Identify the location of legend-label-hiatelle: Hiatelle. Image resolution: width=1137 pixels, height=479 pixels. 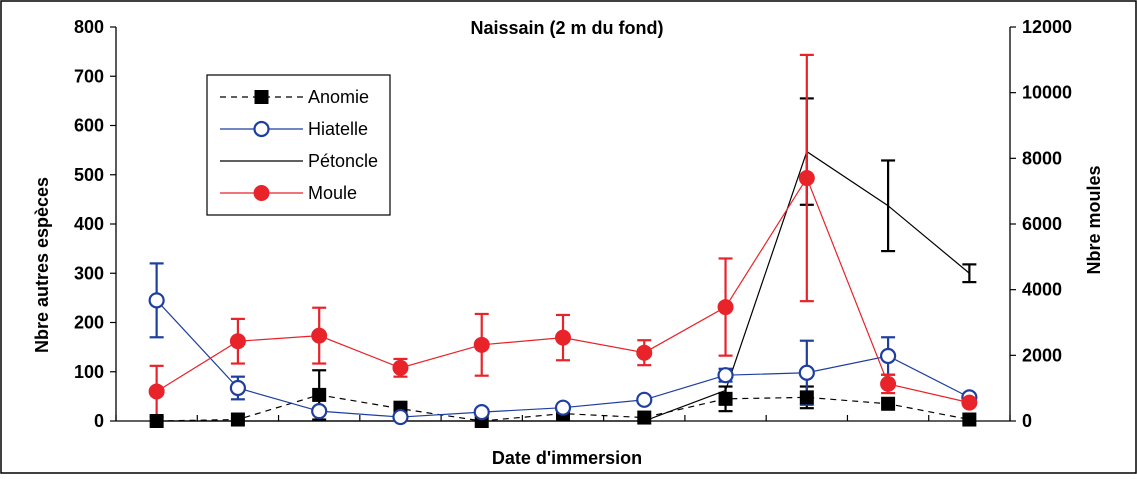
(338, 129).